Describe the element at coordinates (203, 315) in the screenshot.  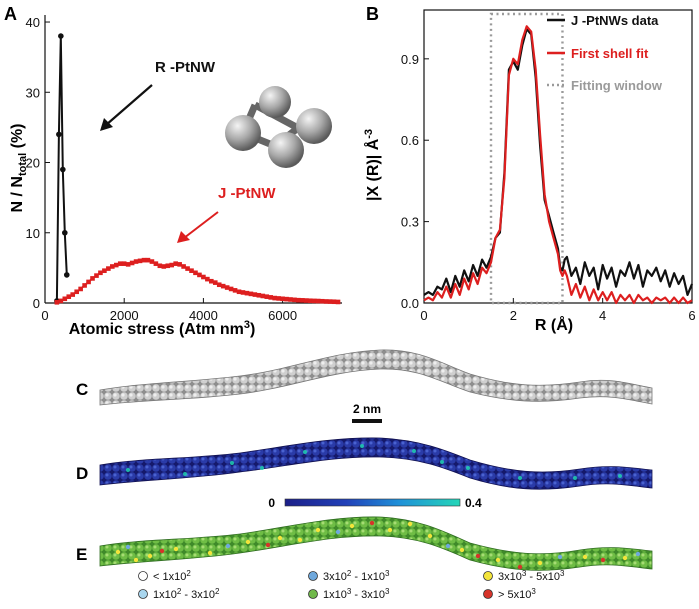
I see `x-tick-label: 4000` at that location.